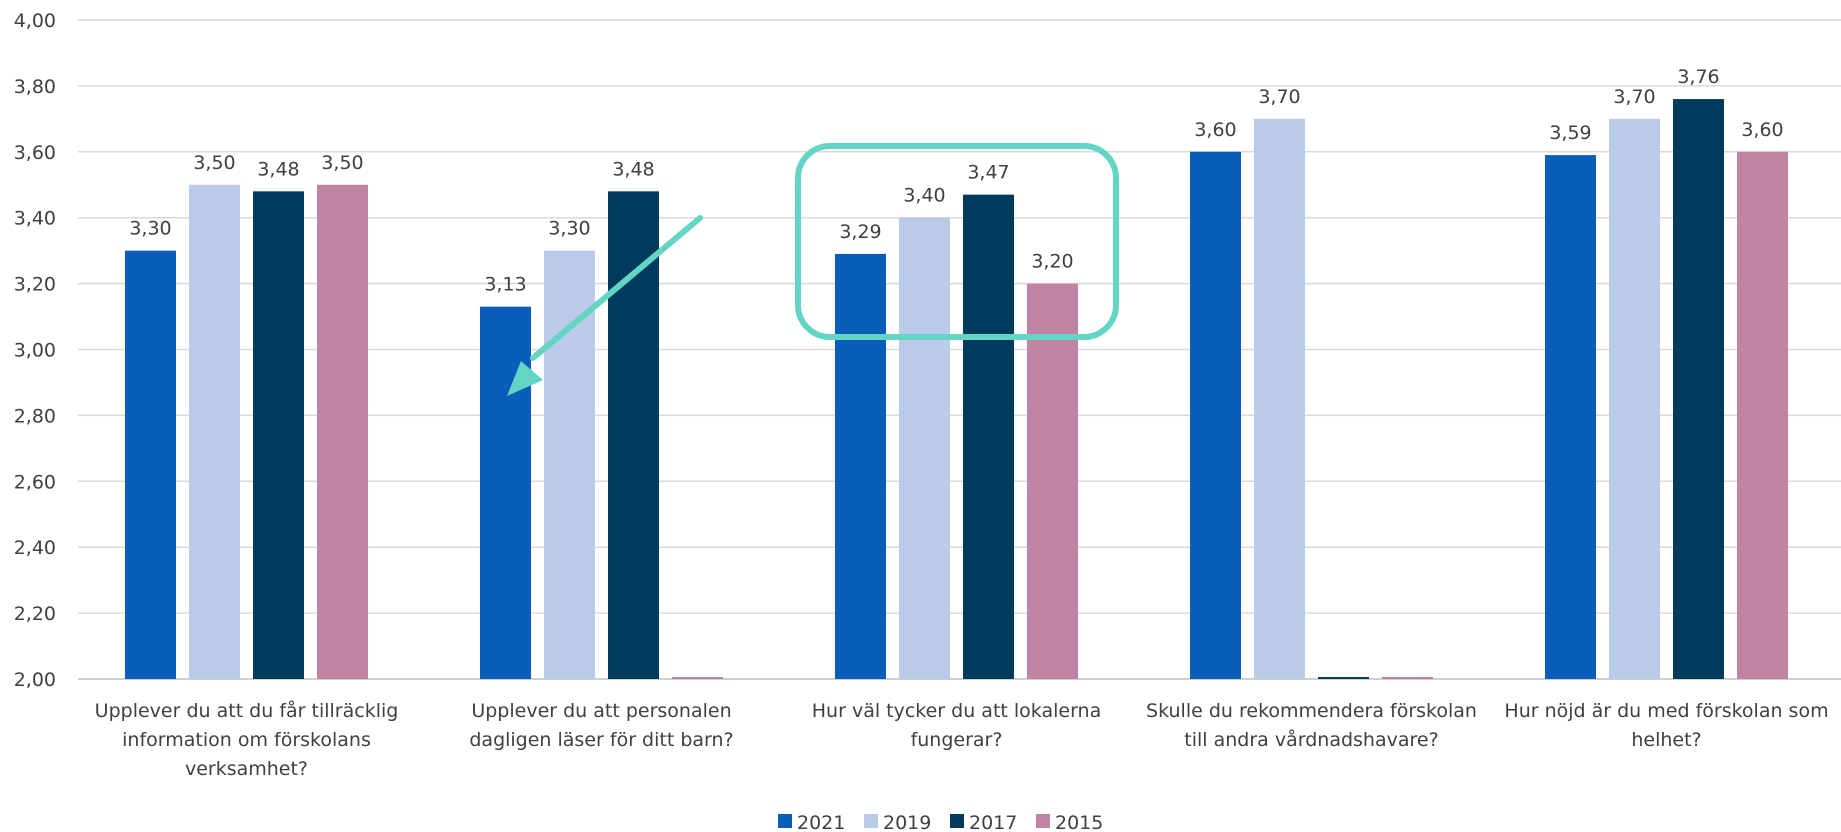 The width and height of the screenshot is (1841, 832). Describe the element at coordinates (785, 821) in the screenshot. I see `legend-swatch-2021` at that location.